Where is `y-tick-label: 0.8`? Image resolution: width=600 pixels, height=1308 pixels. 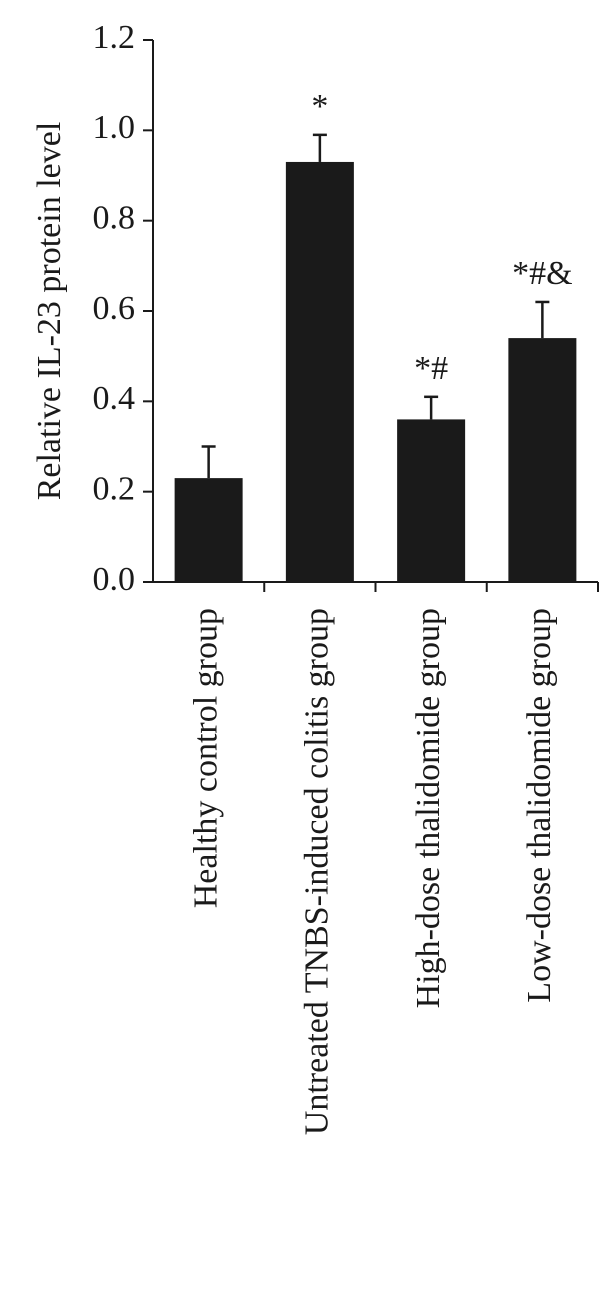 y-tick-label: 0.8 is located at coordinates (114, 217).